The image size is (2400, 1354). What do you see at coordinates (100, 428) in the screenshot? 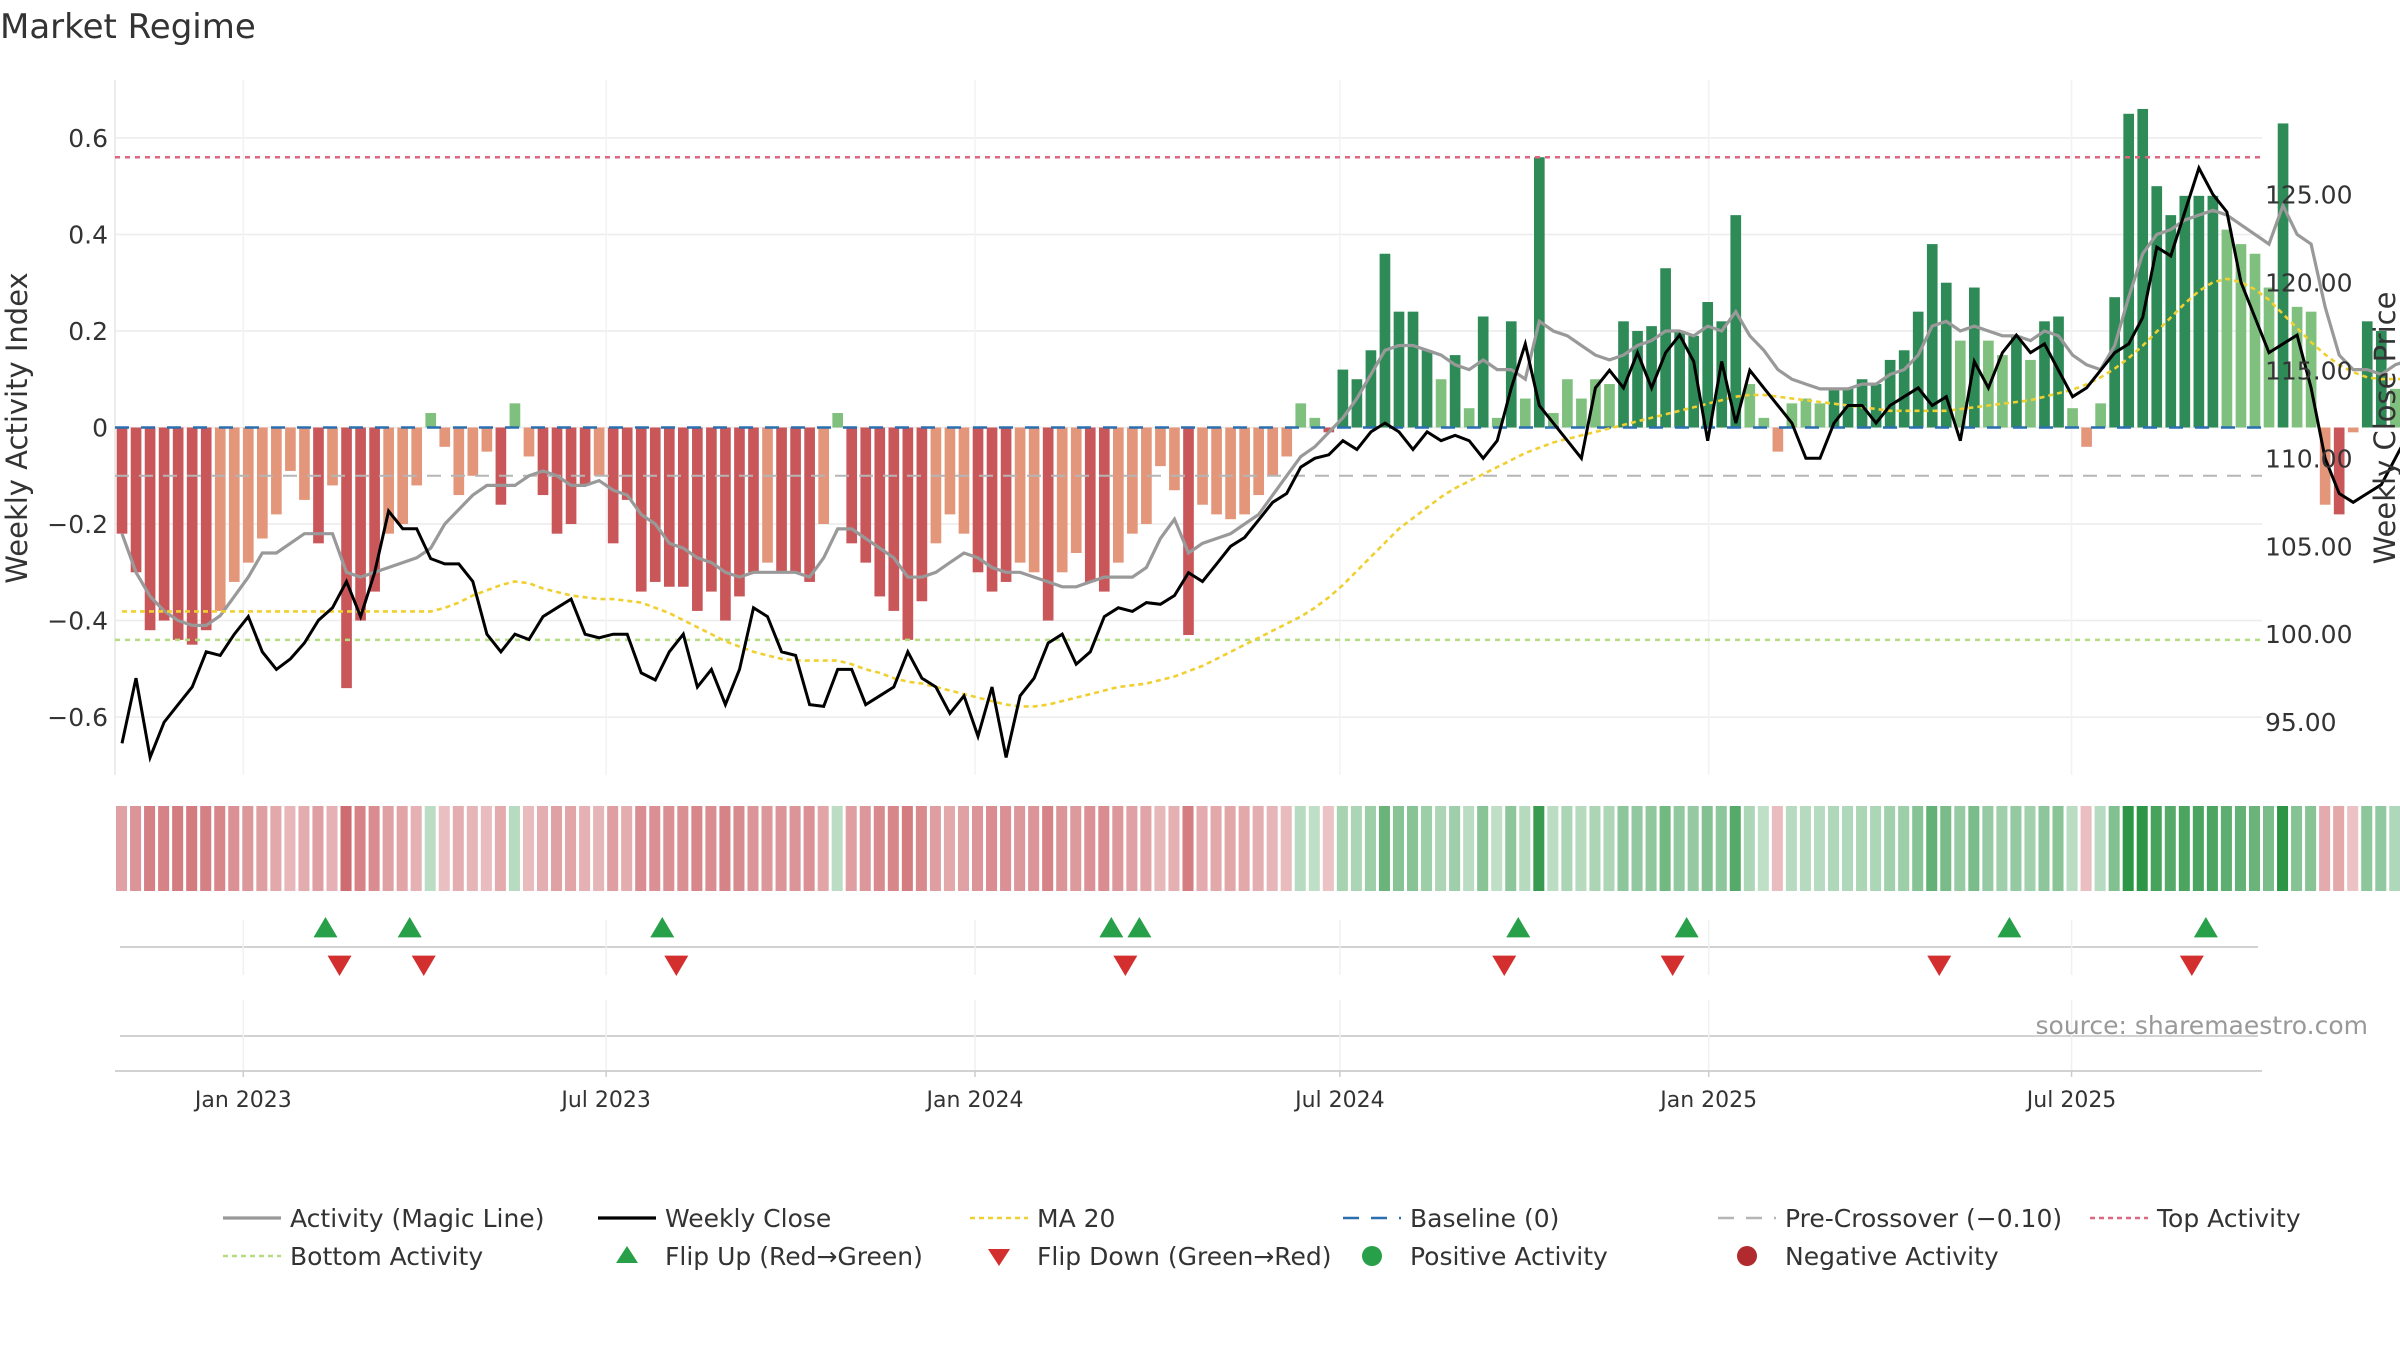
I see `left-tick-label: 0` at bounding box center [100, 428].